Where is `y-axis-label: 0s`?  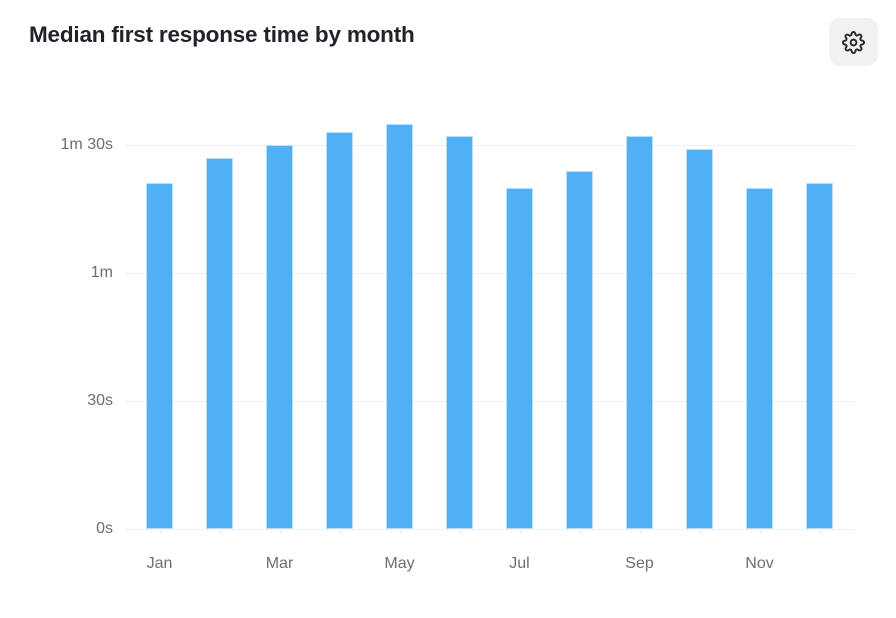 y-axis-label: 0s is located at coordinates (104, 528).